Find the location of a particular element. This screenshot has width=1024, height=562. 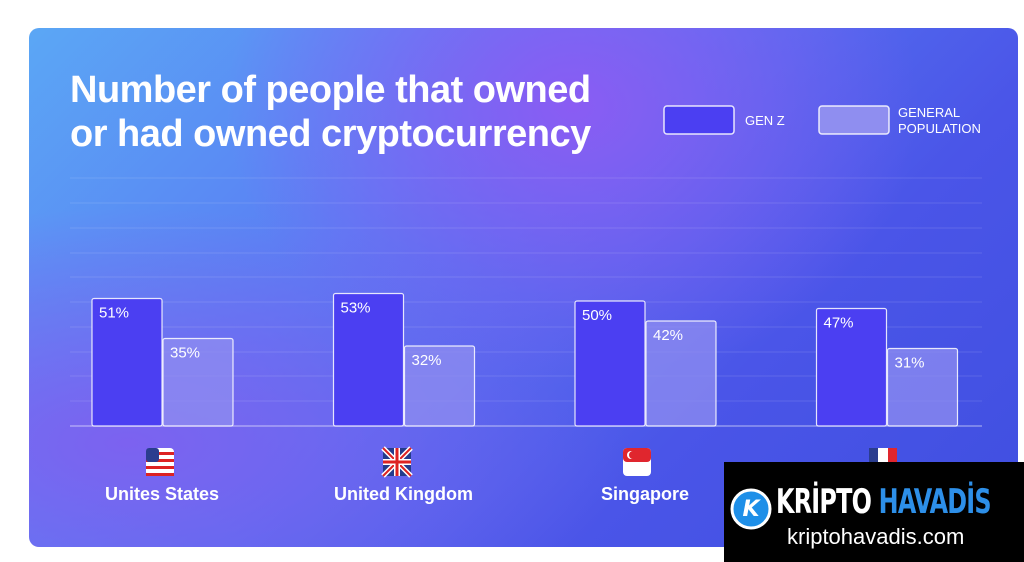

watermark-brand: KRİPTO is located at coordinates (824, 502).